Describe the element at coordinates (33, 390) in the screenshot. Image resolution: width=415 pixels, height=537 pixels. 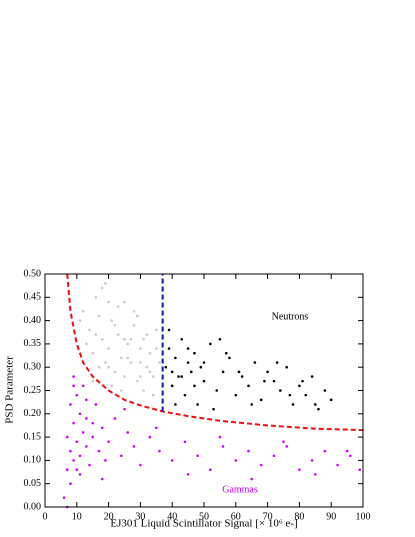
I see `y-tick-label: 0.25` at that location.